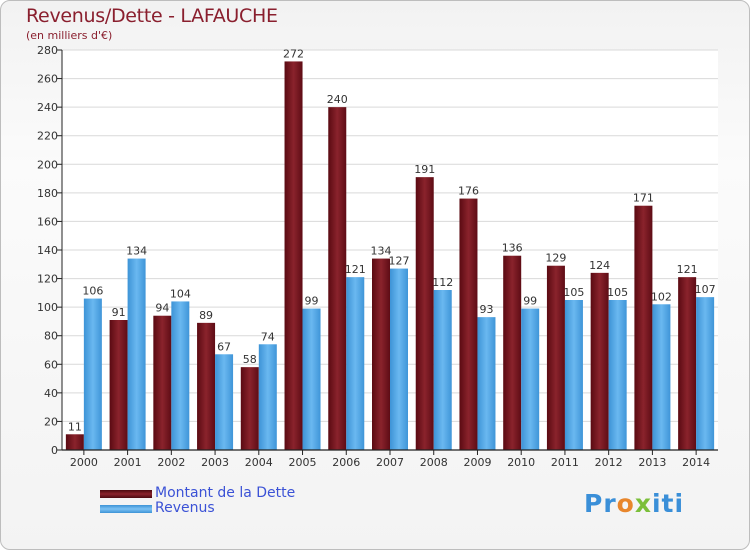 The image size is (750, 550). What do you see at coordinates (609, 462) in the screenshot?
I see `x-tick-label: 2012` at bounding box center [609, 462].